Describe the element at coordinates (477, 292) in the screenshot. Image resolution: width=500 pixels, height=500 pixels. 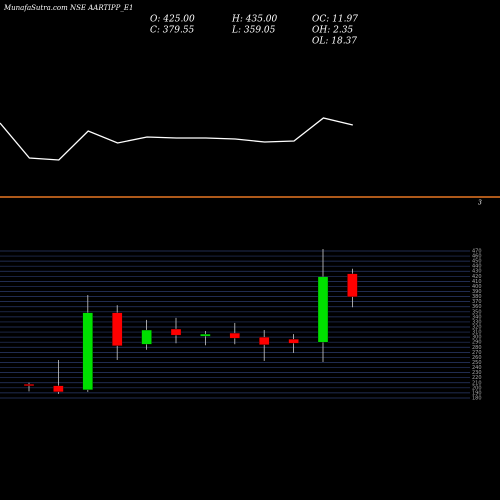
I see `y-tick-label: 390` at that location.